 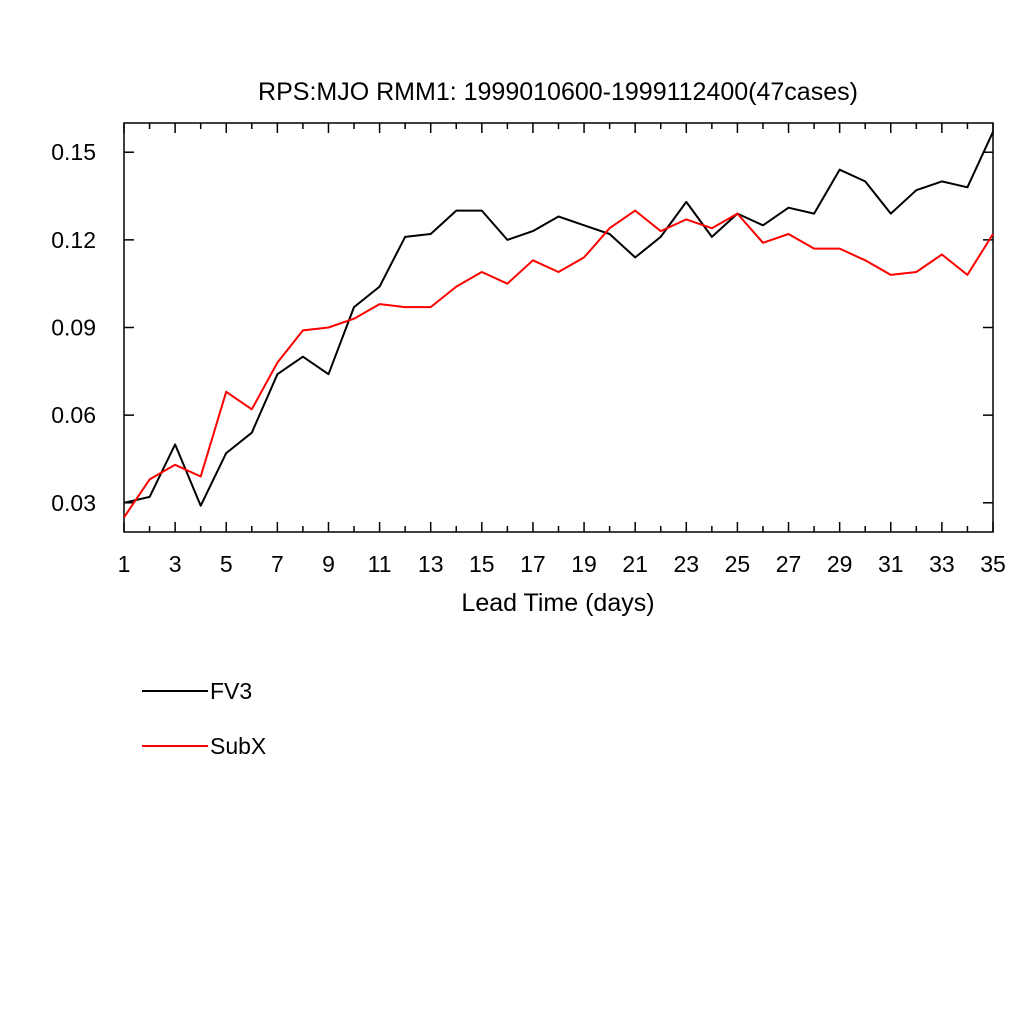 What do you see at coordinates (557, 603) in the screenshot?
I see `x-axis-label: Lead Time (days)` at bounding box center [557, 603].